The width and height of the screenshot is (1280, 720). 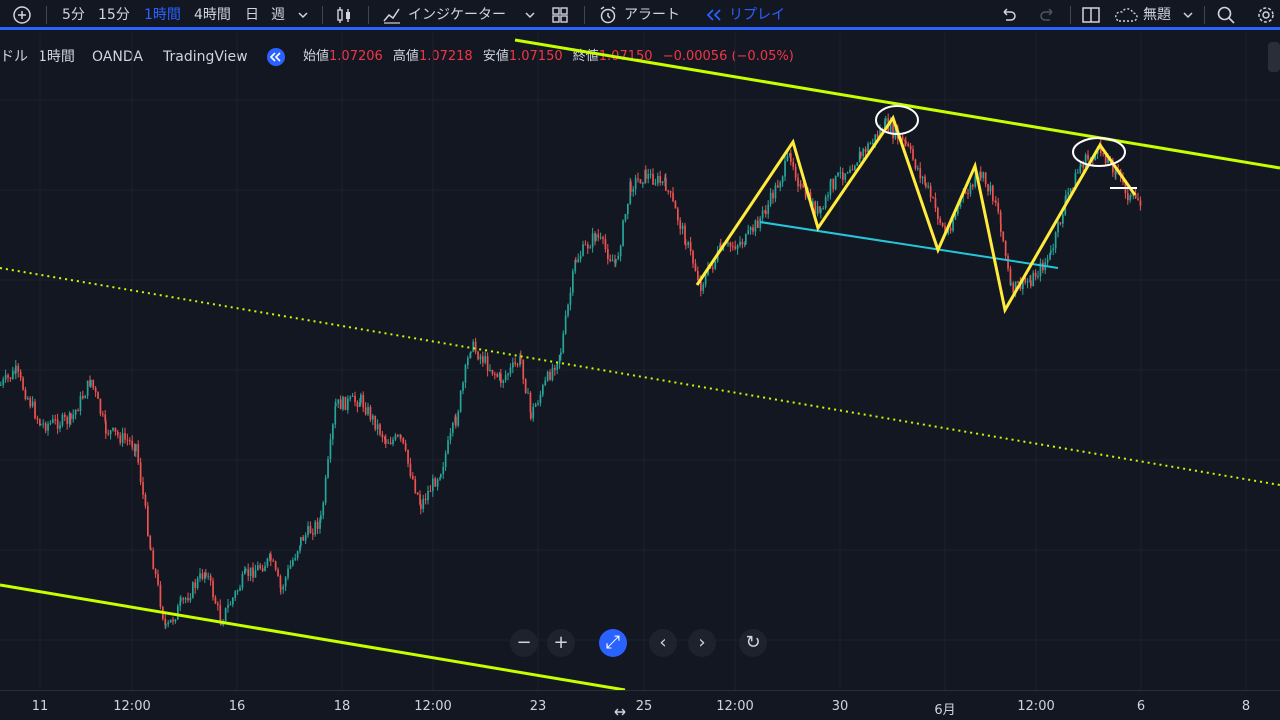 I want to click on indicators-button: インジケーター, so click(x=457, y=15).